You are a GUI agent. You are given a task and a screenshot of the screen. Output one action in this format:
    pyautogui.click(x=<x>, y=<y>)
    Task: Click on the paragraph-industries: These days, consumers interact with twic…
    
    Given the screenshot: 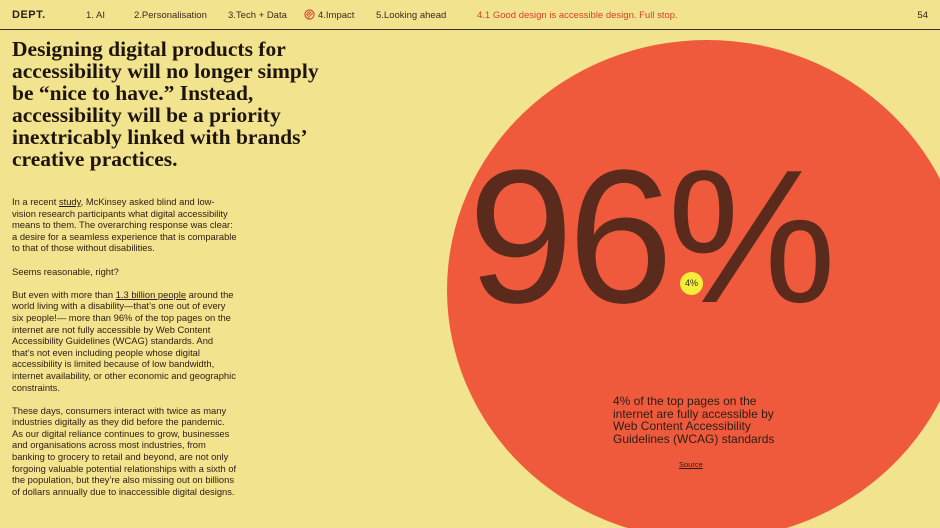 What is the action you would take?
    pyautogui.click(x=124, y=450)
    